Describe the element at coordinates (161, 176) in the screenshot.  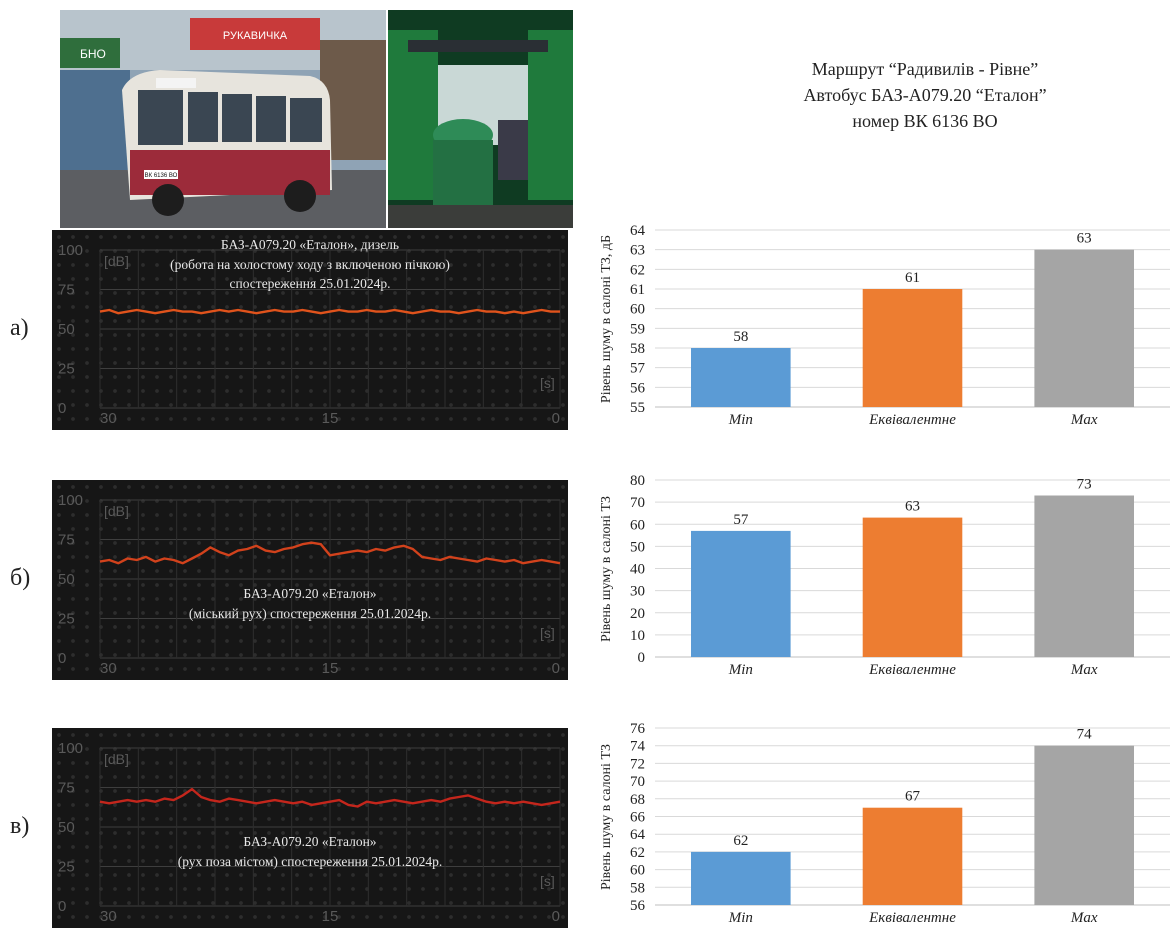
I see `license-plate-text: ВК 6136 ВО` at that location.